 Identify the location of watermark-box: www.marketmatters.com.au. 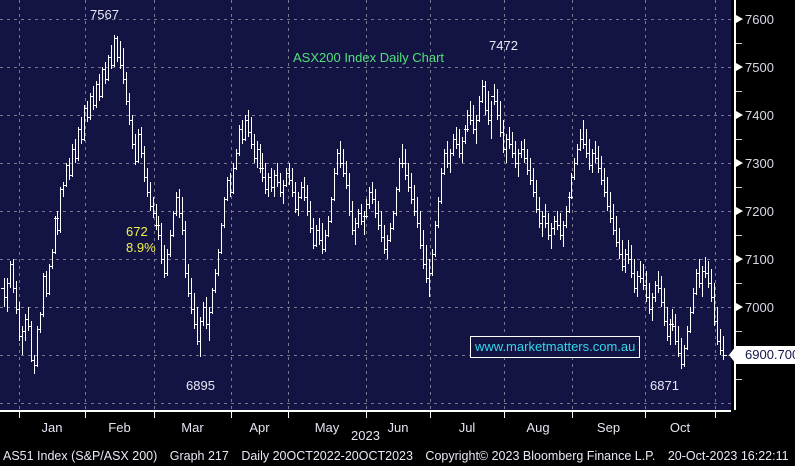
(555, 347).